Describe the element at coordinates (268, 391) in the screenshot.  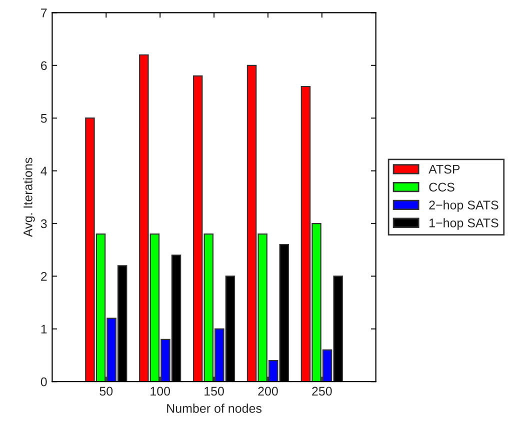
I see `x-tick-label: 200` at that location.